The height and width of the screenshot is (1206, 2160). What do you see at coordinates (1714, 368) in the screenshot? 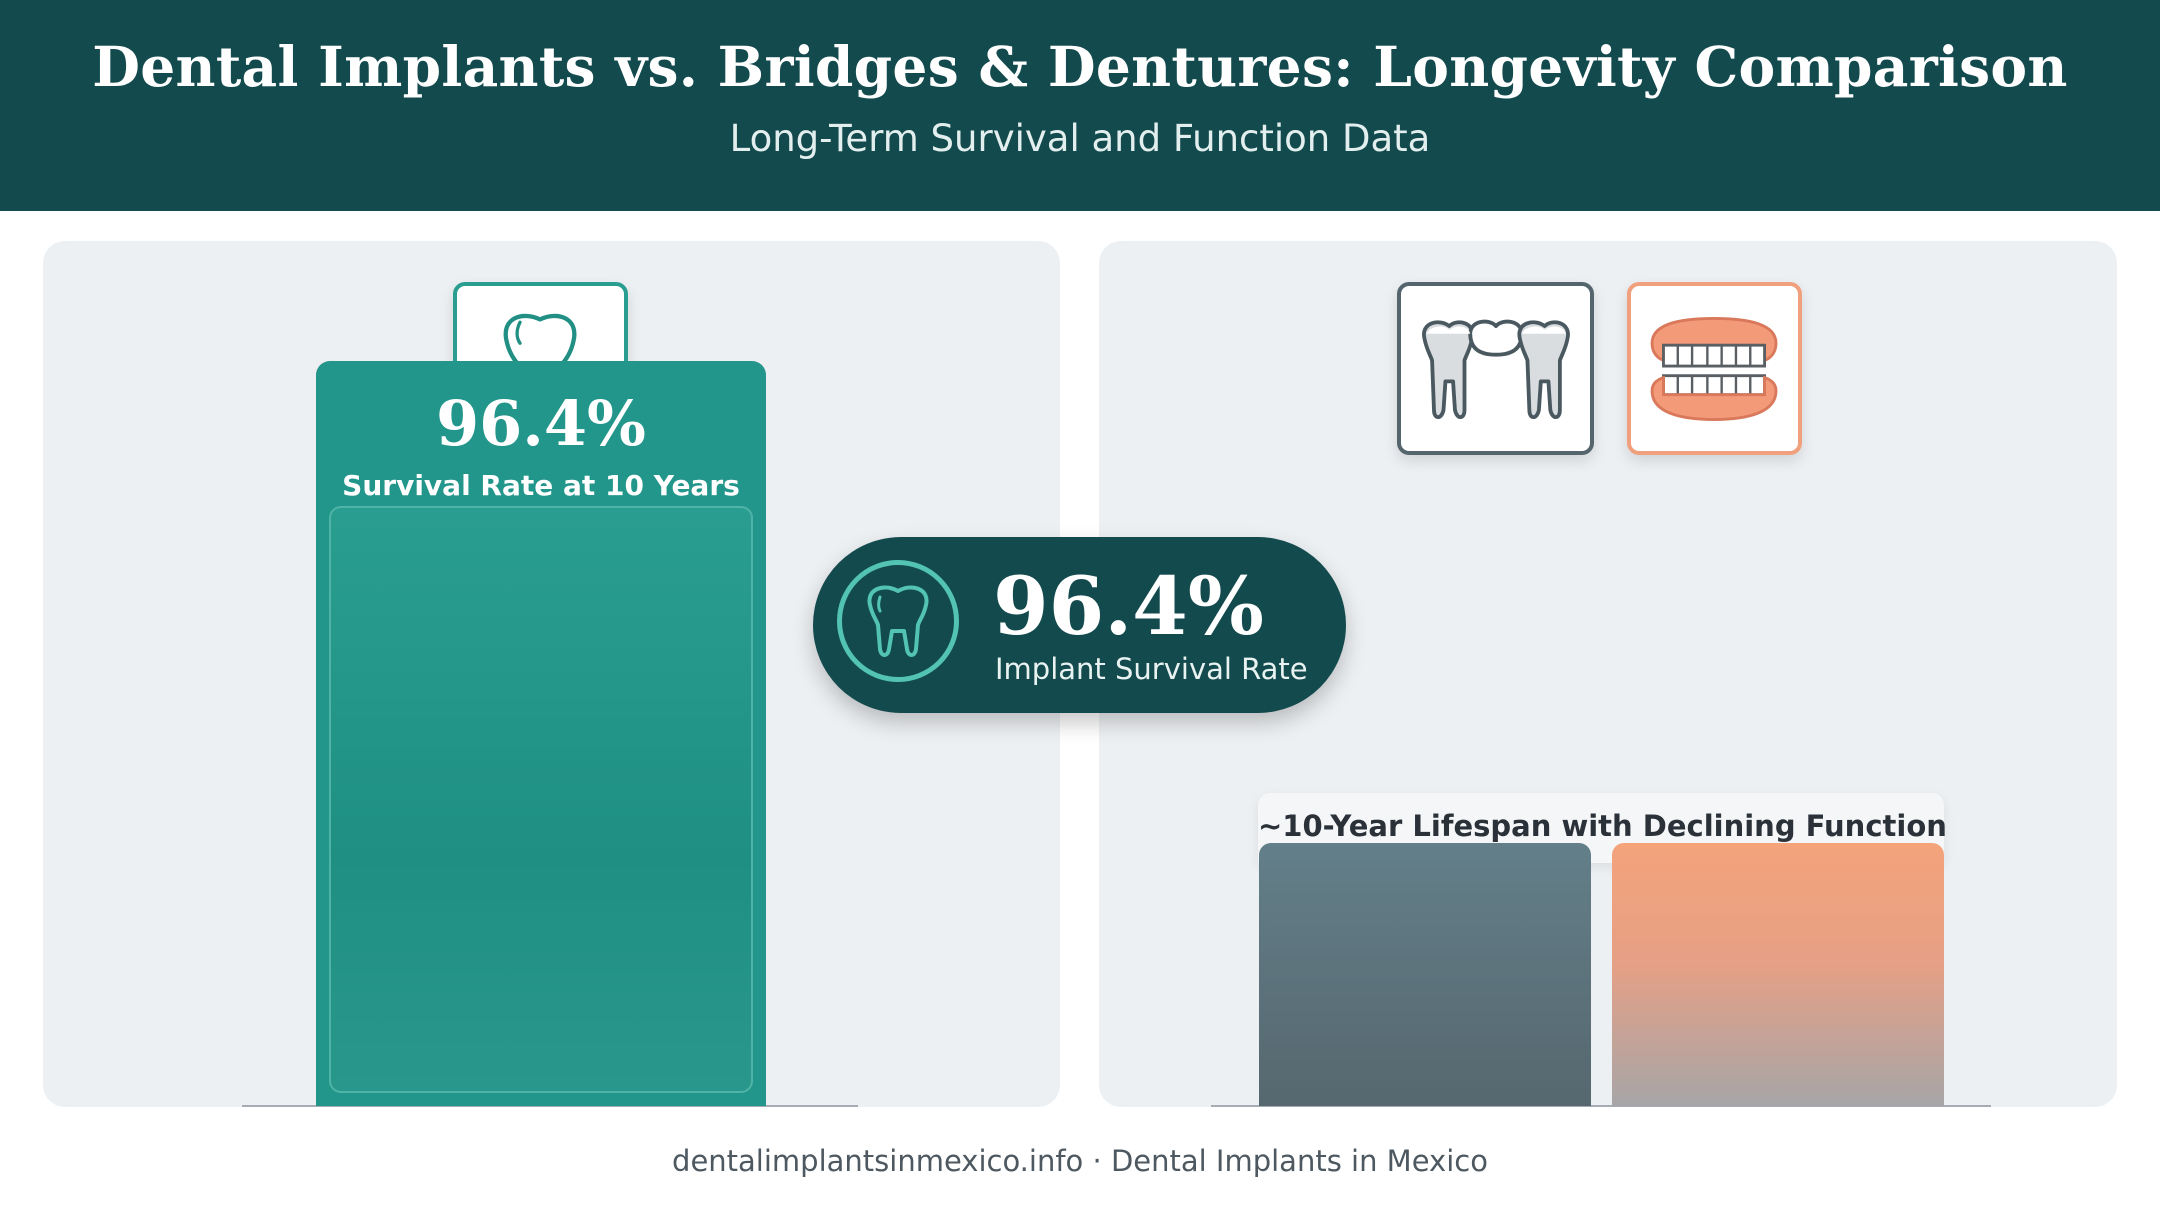
I see `denture-icon` at bounding box center [1714, 368].